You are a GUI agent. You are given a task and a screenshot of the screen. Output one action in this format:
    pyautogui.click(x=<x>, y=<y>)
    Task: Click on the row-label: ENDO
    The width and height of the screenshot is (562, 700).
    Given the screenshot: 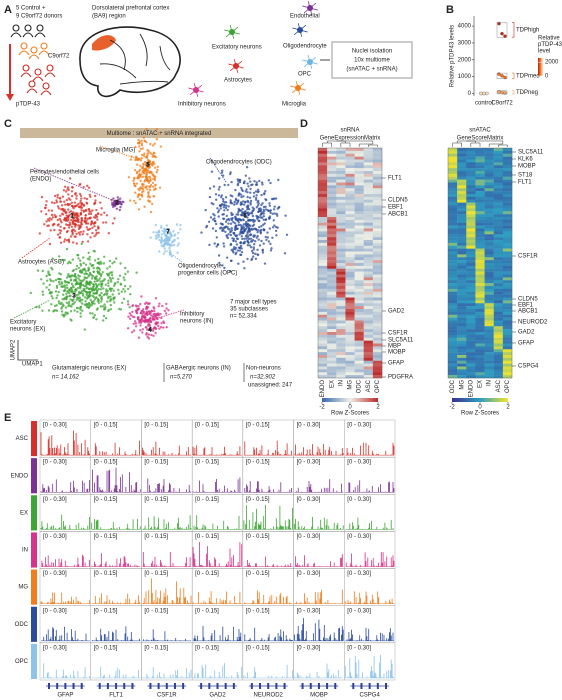 What is the action you would take?
    pyautogui.click(x=20, y=476)
    